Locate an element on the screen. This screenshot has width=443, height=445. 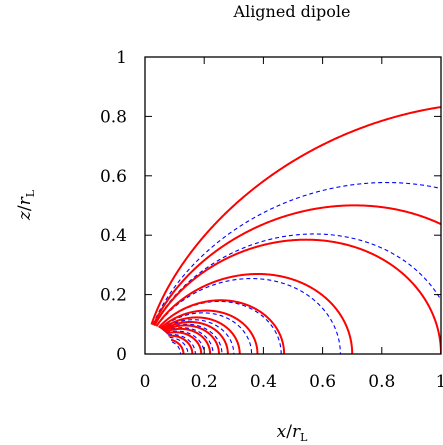
y-tick-label-3: 0.6 is located at coordinates (113, 177).